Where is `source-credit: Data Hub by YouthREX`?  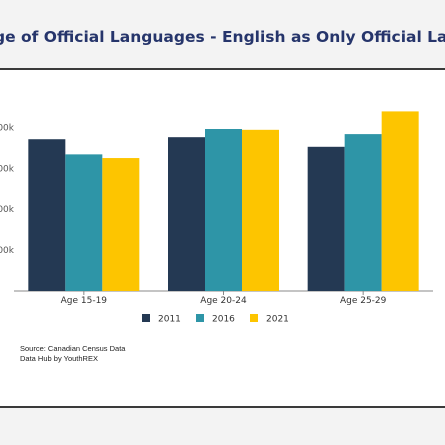
source-credit: Data Hub by YouthREX is located at coordinates (59, 358).